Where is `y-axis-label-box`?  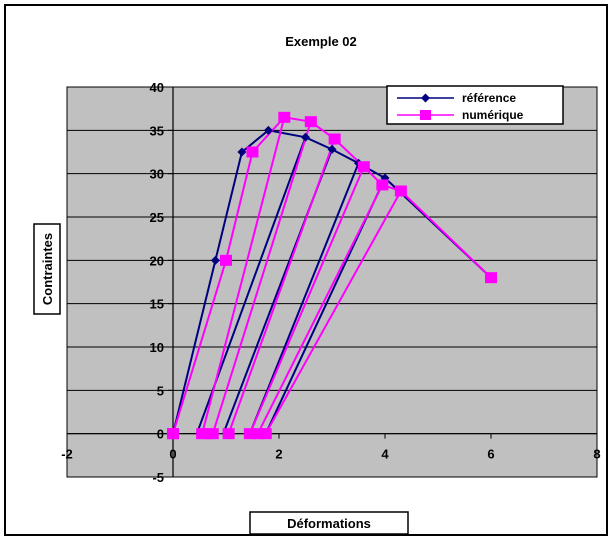
y-axis-label-box is located at coordinates (47, 269).